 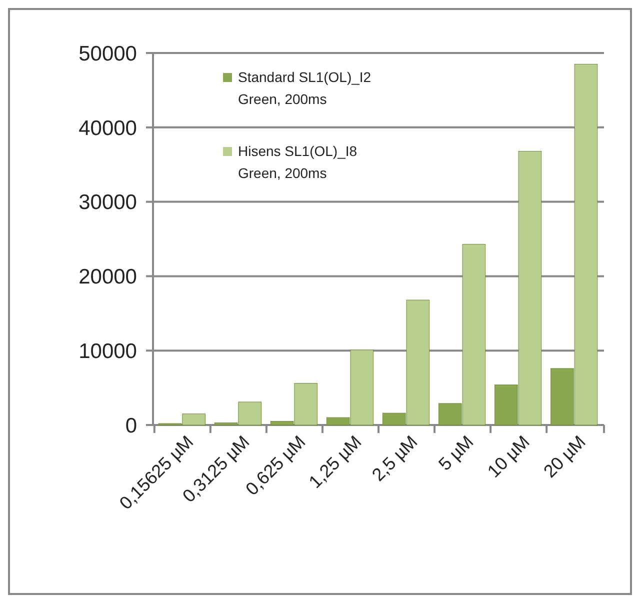 What do you see at coordinates (107, 277) in the screenshot?
I see `y-tick-label: 20000` at bounding box center [107, 277].